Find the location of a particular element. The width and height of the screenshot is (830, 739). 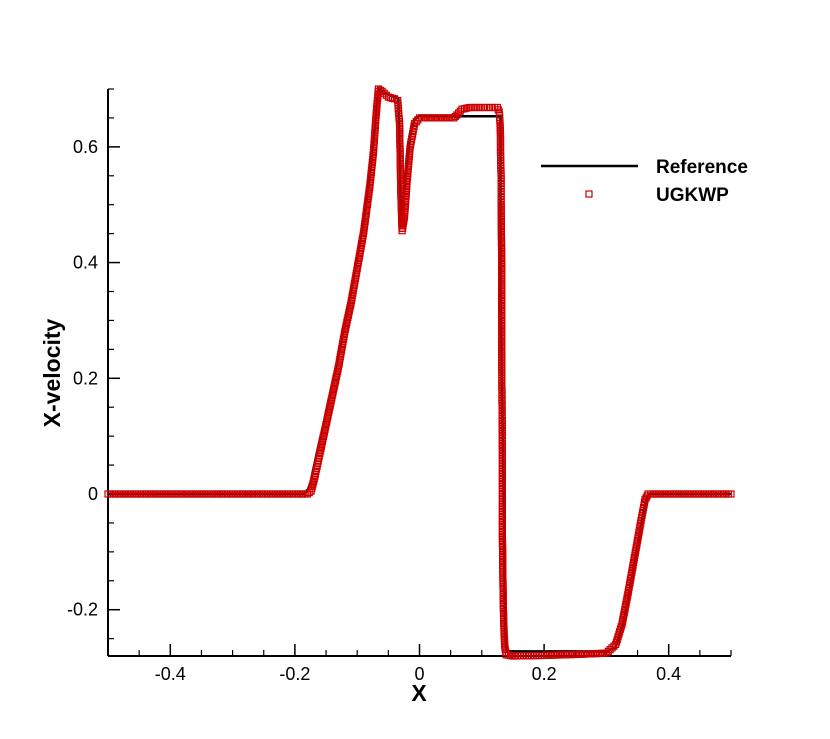

y-tick-label: 0.2 is located at coordinates (85, 378).